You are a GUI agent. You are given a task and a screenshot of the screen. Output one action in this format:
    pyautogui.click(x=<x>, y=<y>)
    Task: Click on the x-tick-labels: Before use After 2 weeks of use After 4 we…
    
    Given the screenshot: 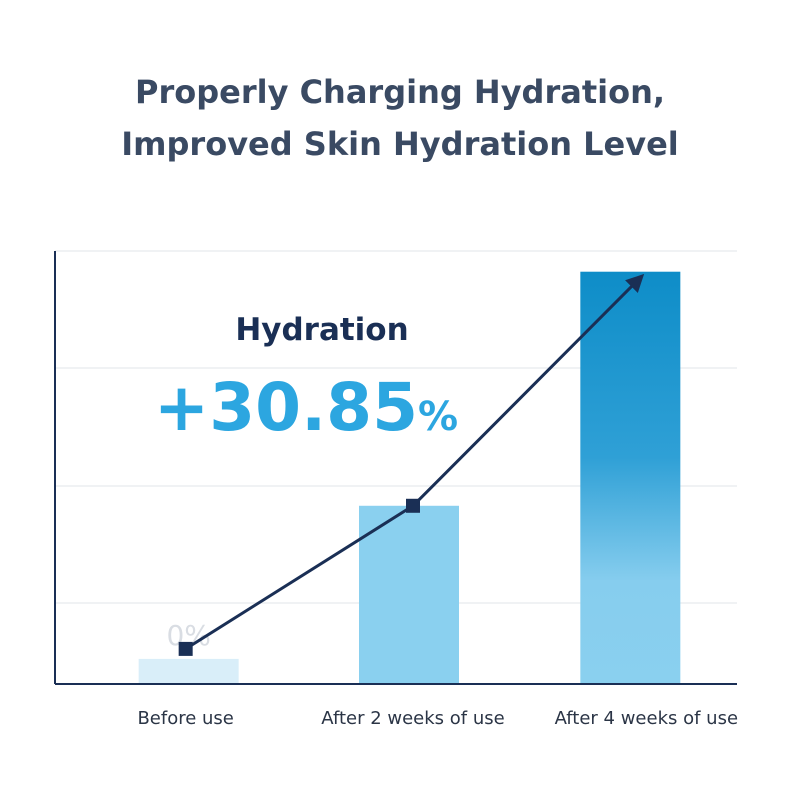 What is the action you would take?
    pyautogui.click(x=437, y=718)
    